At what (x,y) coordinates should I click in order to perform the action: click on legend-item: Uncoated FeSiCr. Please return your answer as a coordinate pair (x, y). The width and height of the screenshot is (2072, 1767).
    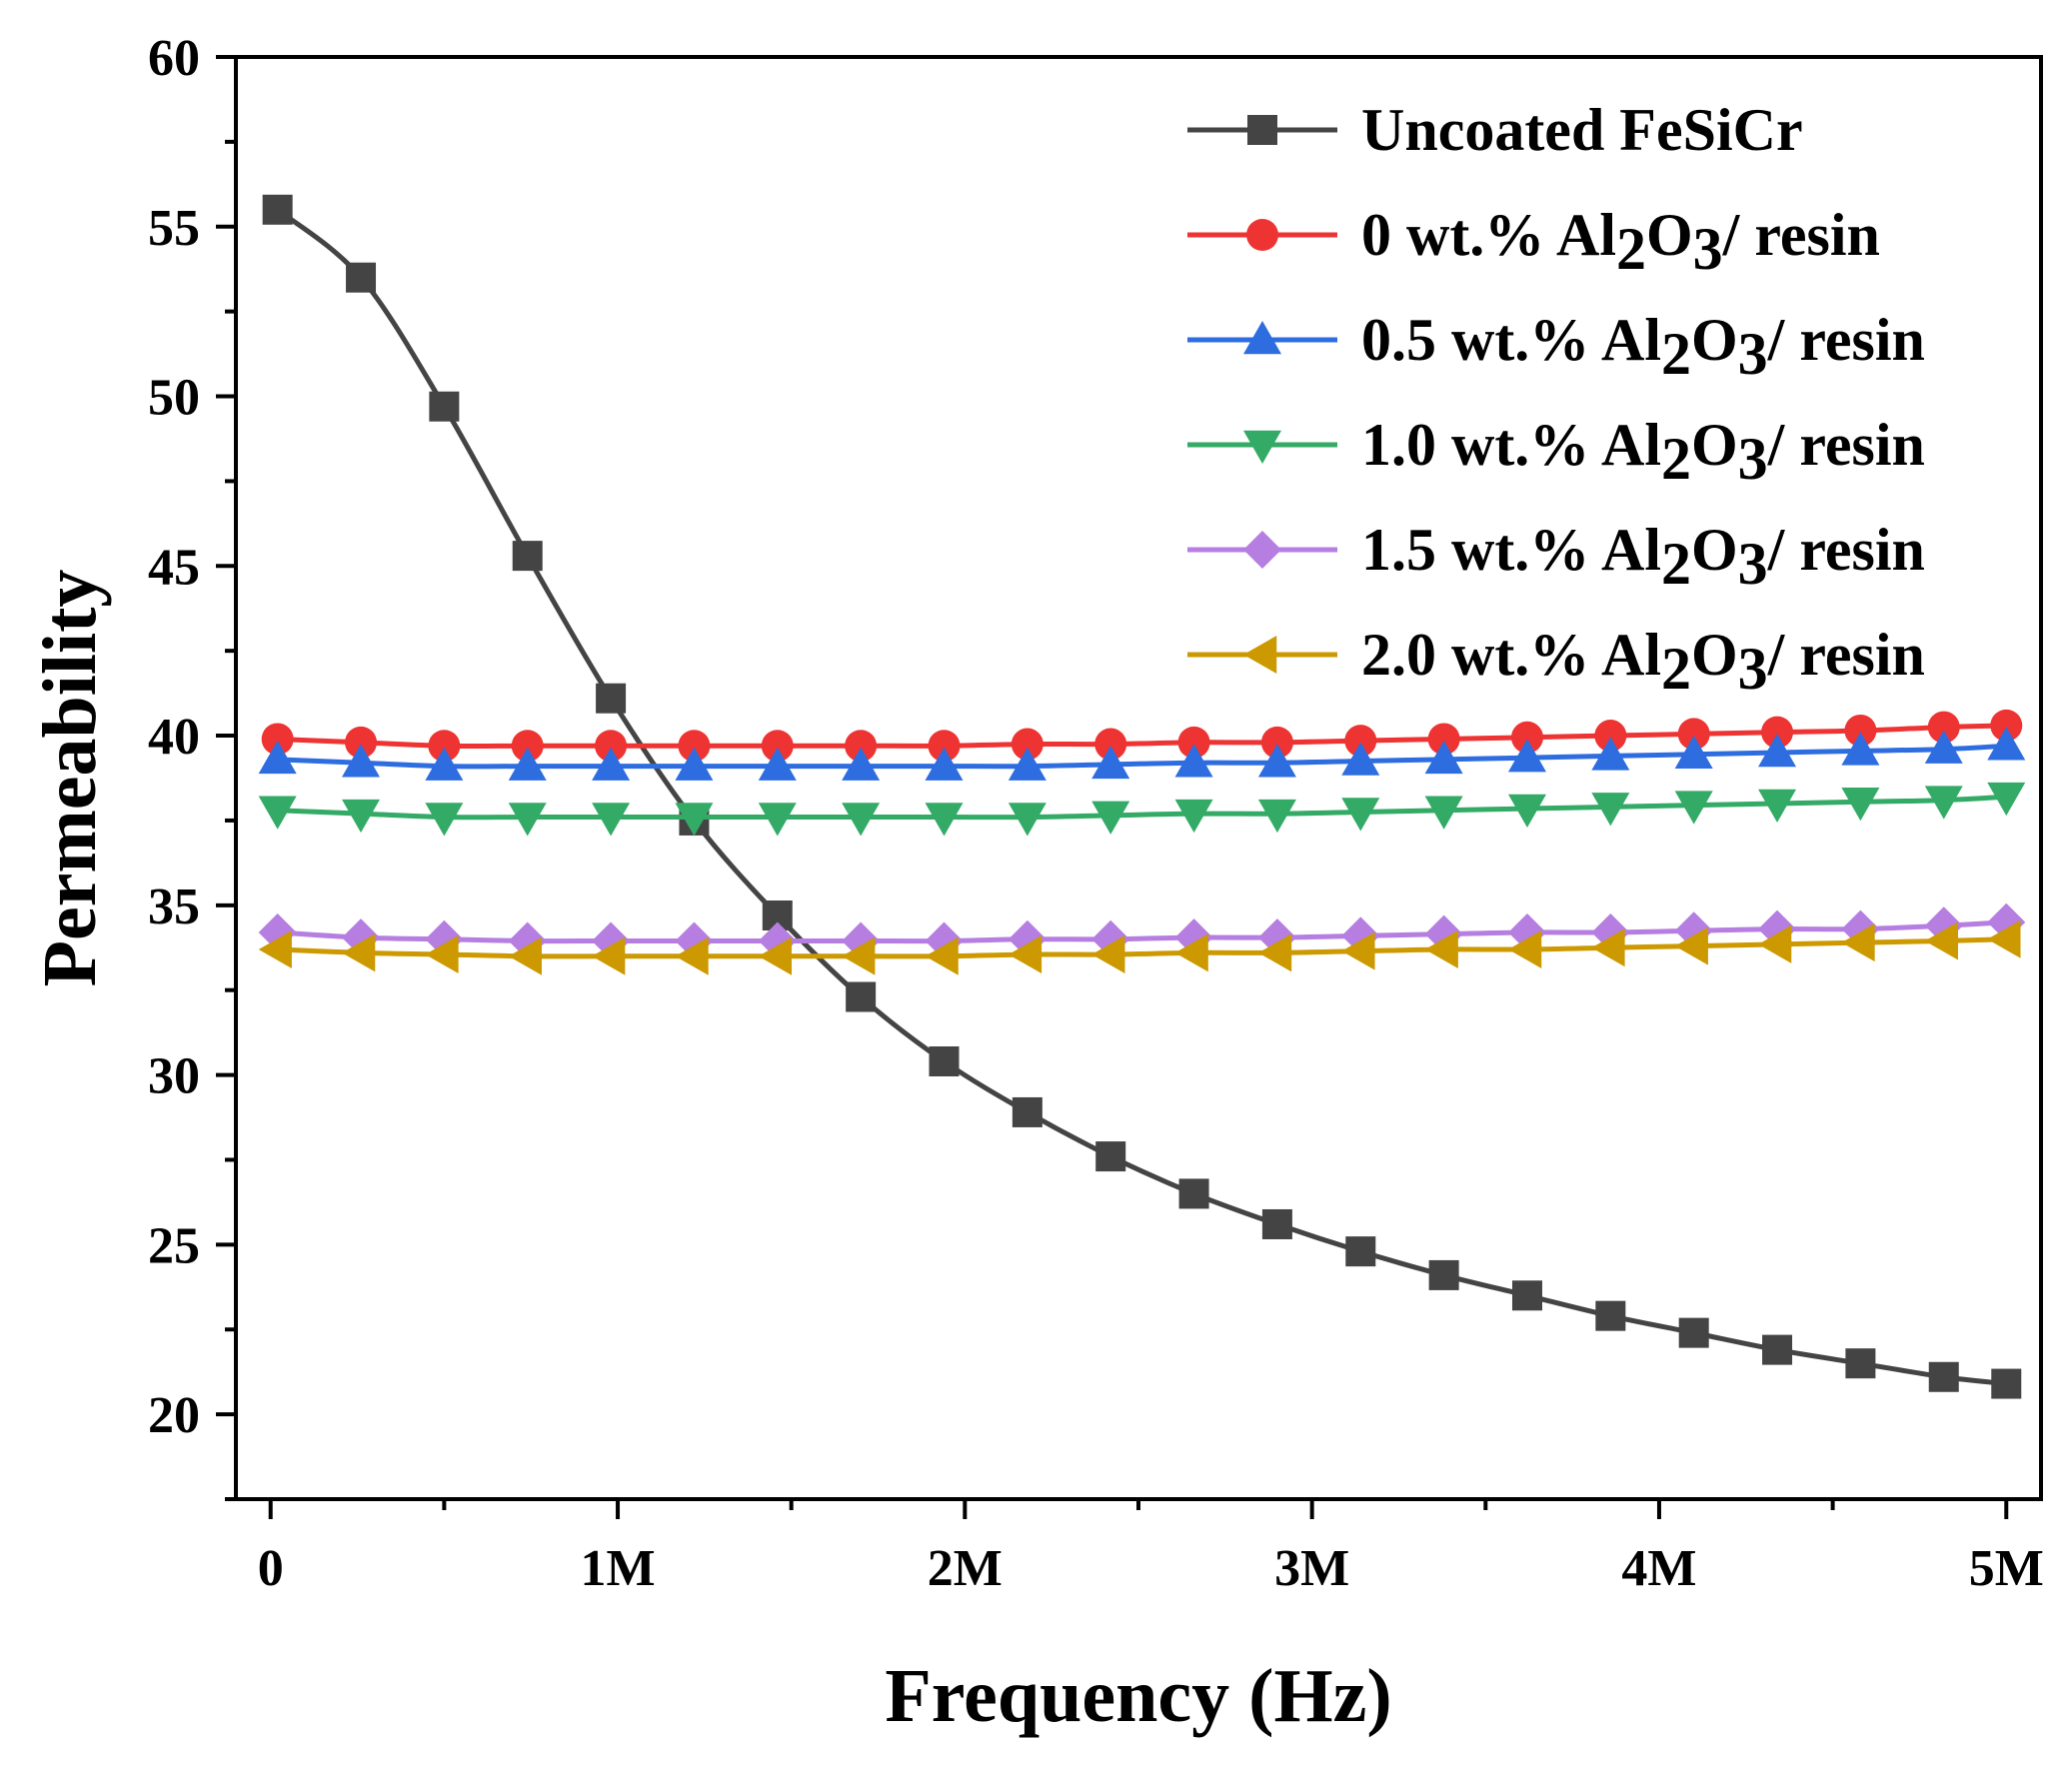
    Looking at the image, I should click on (1495, 130).